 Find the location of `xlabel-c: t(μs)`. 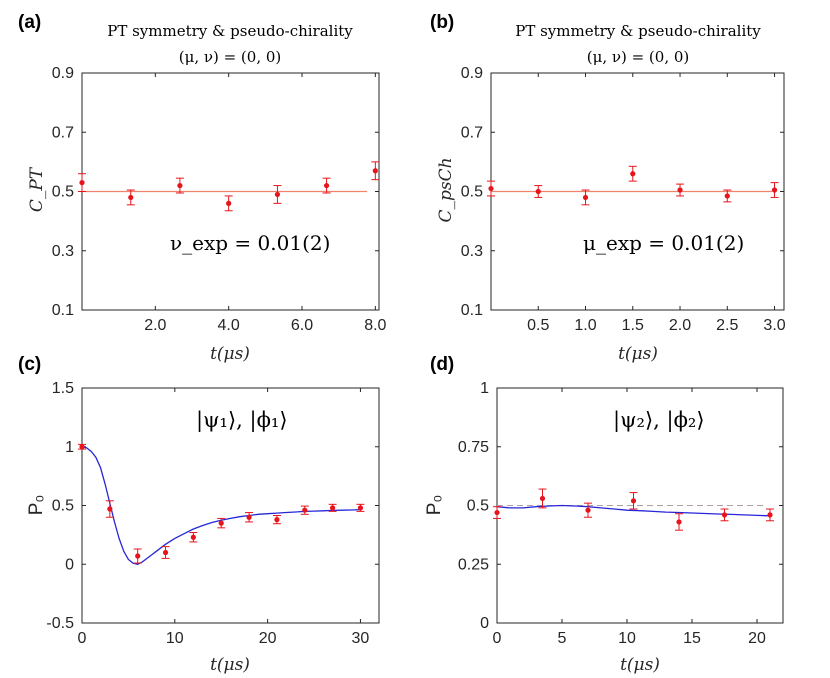

xlabel-c: t(μs) is located at coordinates (230, 665).